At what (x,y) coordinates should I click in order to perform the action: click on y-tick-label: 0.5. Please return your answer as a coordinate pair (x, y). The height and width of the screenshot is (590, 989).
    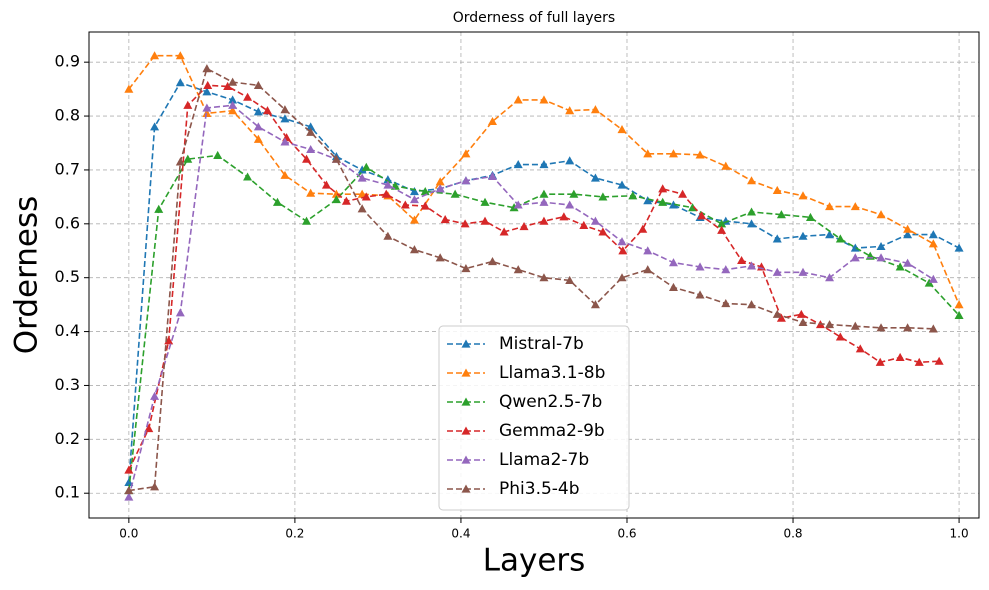
    Looking at the image, I should click on (67, 276).